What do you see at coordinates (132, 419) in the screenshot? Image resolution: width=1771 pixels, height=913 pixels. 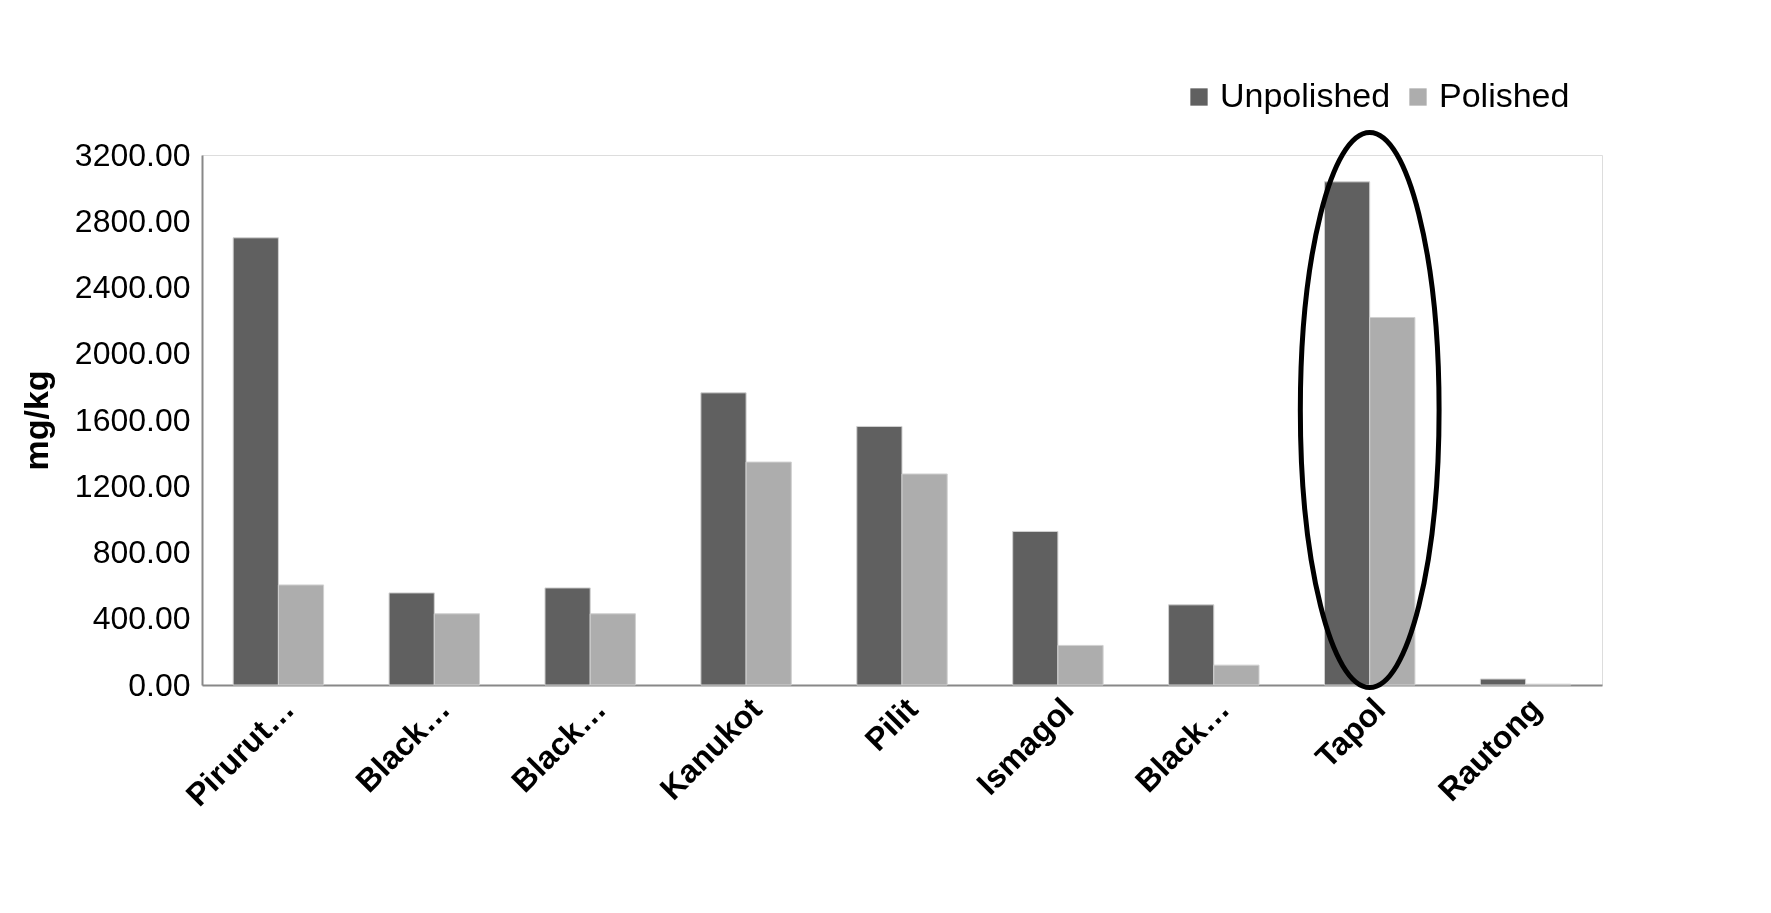 I see `y-tick-label: 1600.00` at bounding box center [132, 419].